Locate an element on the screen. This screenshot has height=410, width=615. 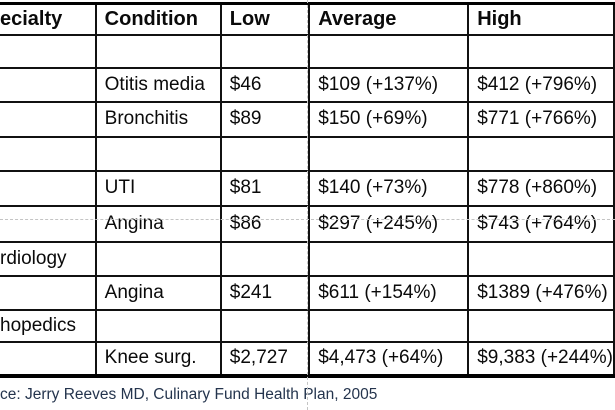
table-row: UTI $81 $140 (+73%) $778 (+860%) is located at coordinates (307, 188).